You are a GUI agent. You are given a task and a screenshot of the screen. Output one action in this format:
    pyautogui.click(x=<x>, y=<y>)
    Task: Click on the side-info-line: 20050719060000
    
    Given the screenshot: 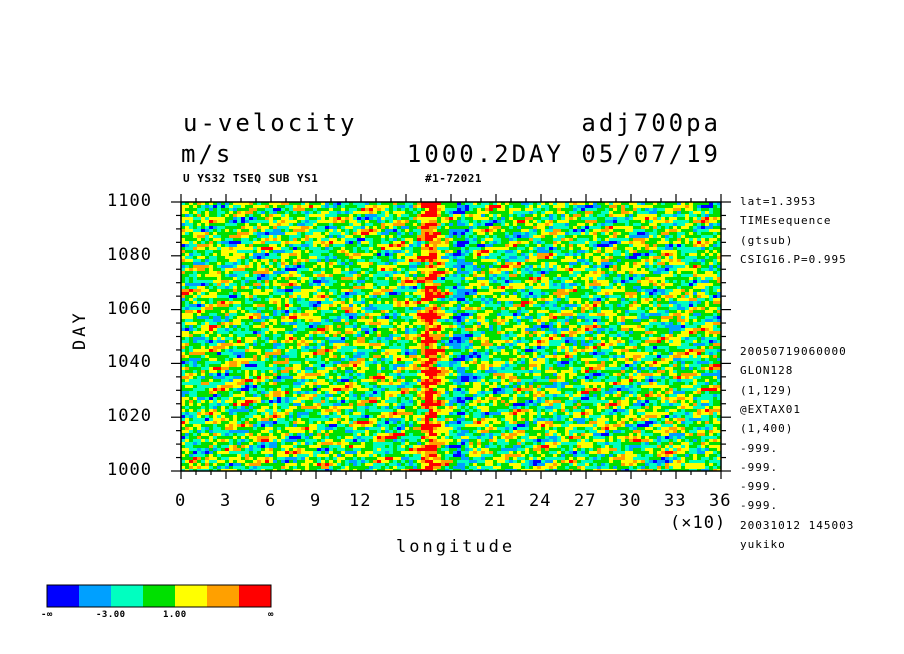 What is the action you would take?
    pyautogui.click(x=793, y=351)
    